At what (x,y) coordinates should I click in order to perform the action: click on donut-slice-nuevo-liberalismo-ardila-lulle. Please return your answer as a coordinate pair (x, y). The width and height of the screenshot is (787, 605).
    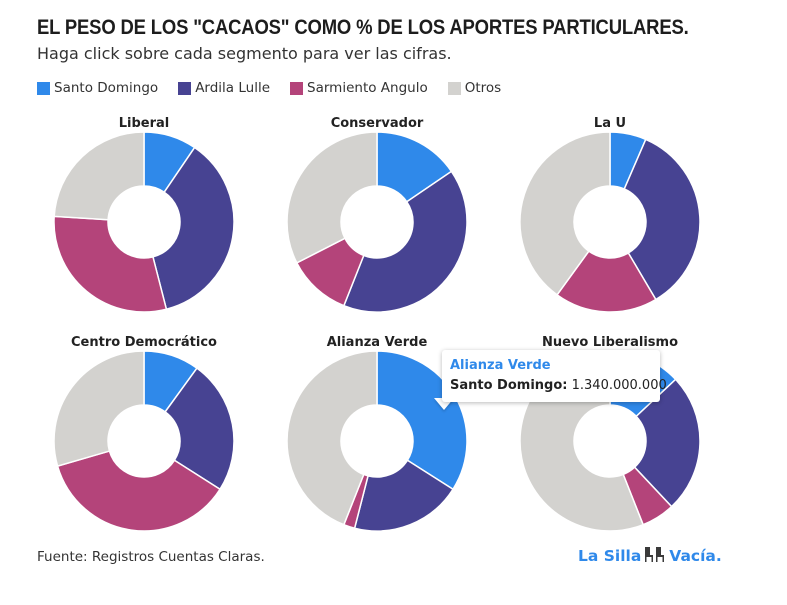
    Looking at the image, I should click on (667, 443).